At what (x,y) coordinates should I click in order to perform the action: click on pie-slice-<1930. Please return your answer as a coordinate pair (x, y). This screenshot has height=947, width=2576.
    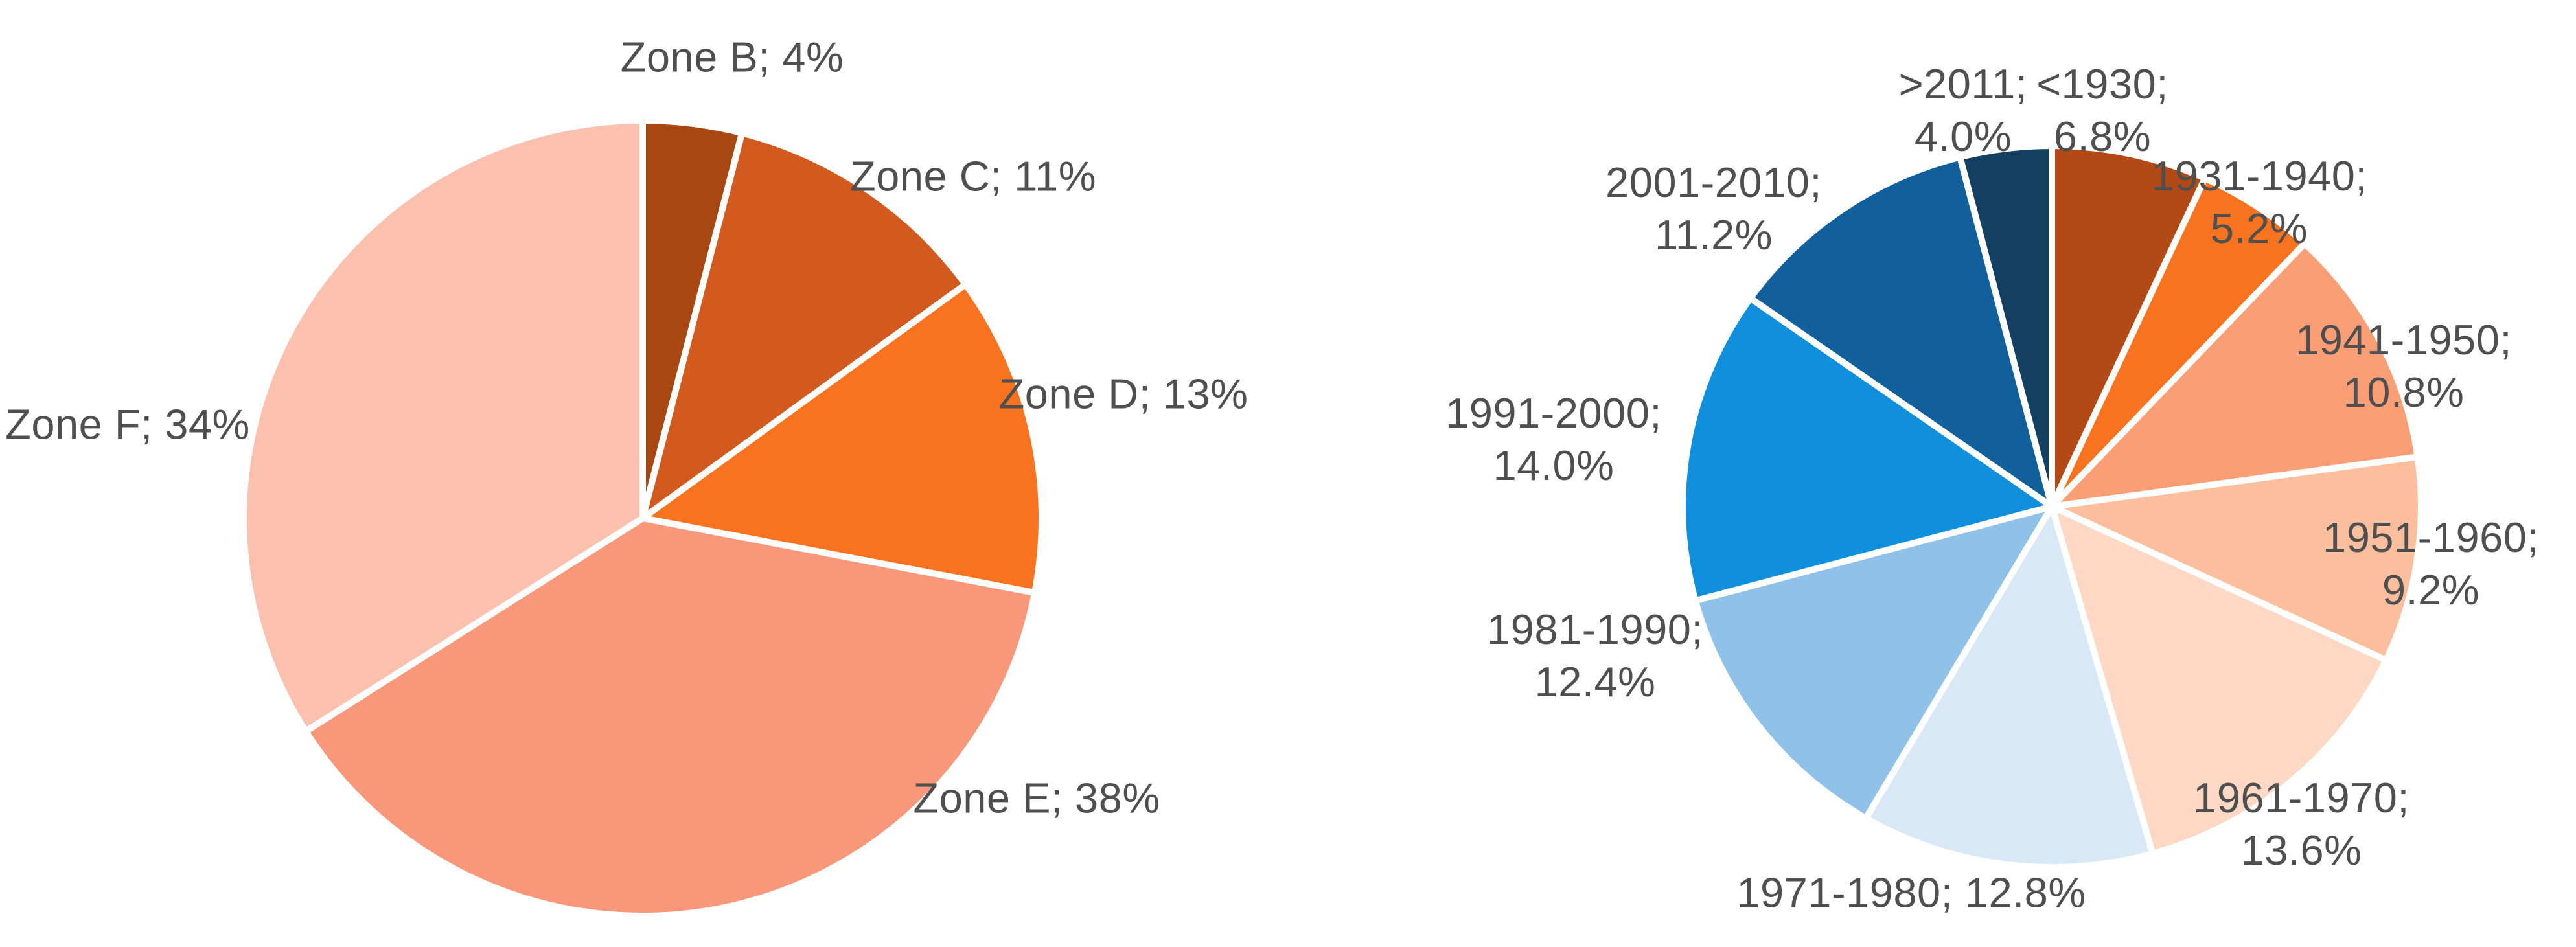
    Looking at the image, I should click on (2129, 326).